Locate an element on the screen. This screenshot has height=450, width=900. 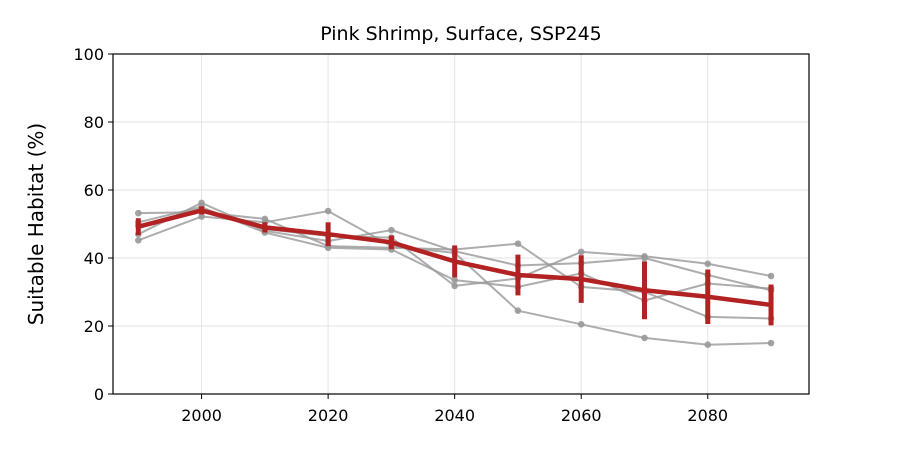
x-tick-label: 2040 is located at coordinates (454, 415).